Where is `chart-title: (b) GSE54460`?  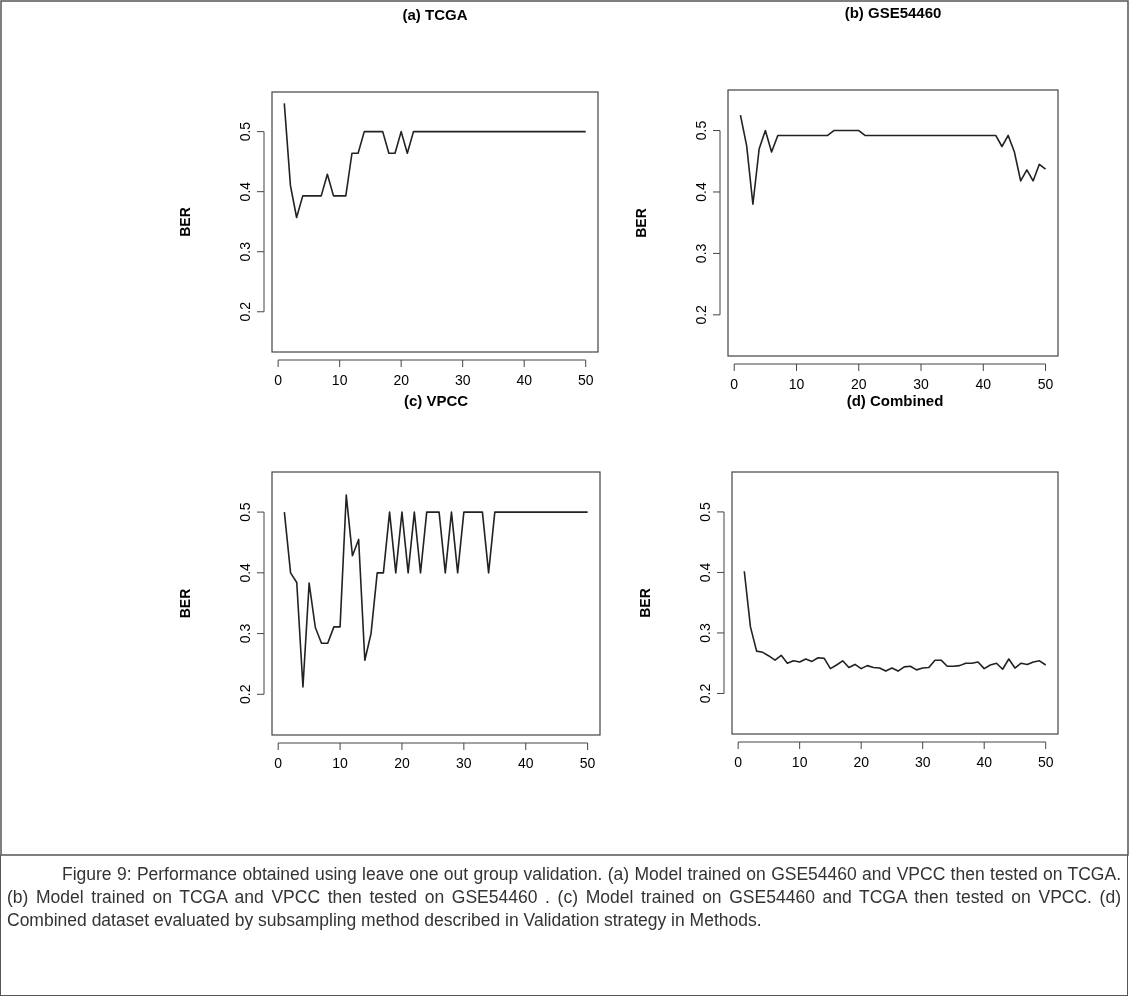 chart-title: (b) GSE54460 is located at coordinates (893, 12).